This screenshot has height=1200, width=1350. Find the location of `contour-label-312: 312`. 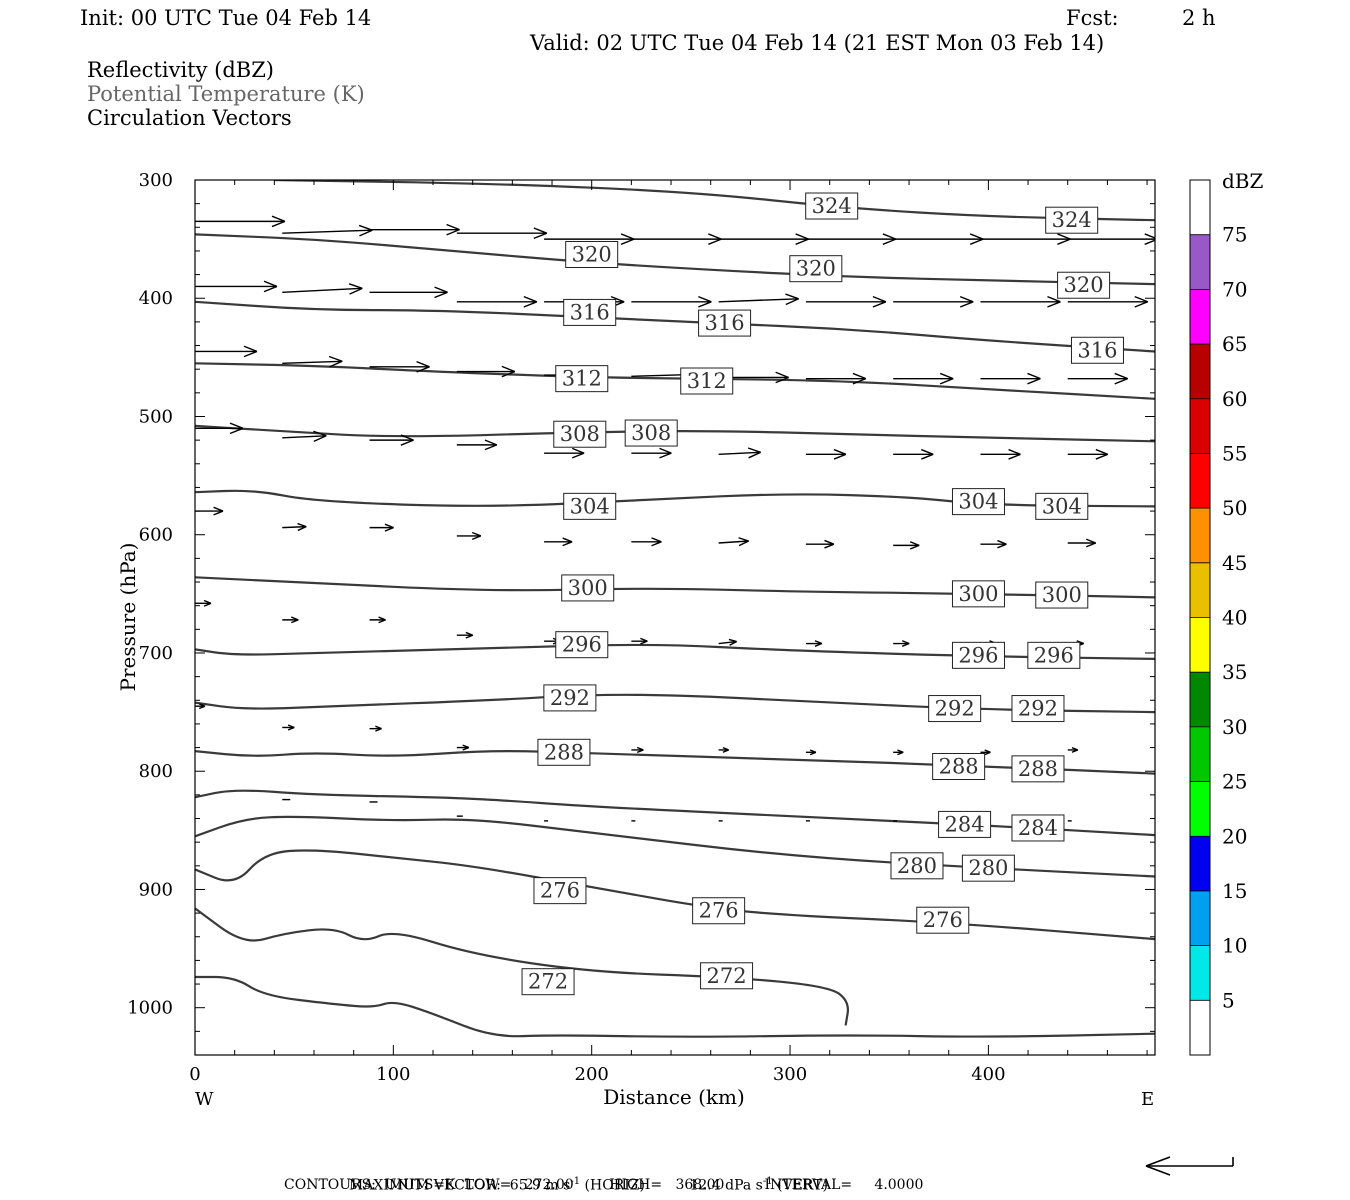

contour-label-312: 312 is located at coordinates (582, 379).